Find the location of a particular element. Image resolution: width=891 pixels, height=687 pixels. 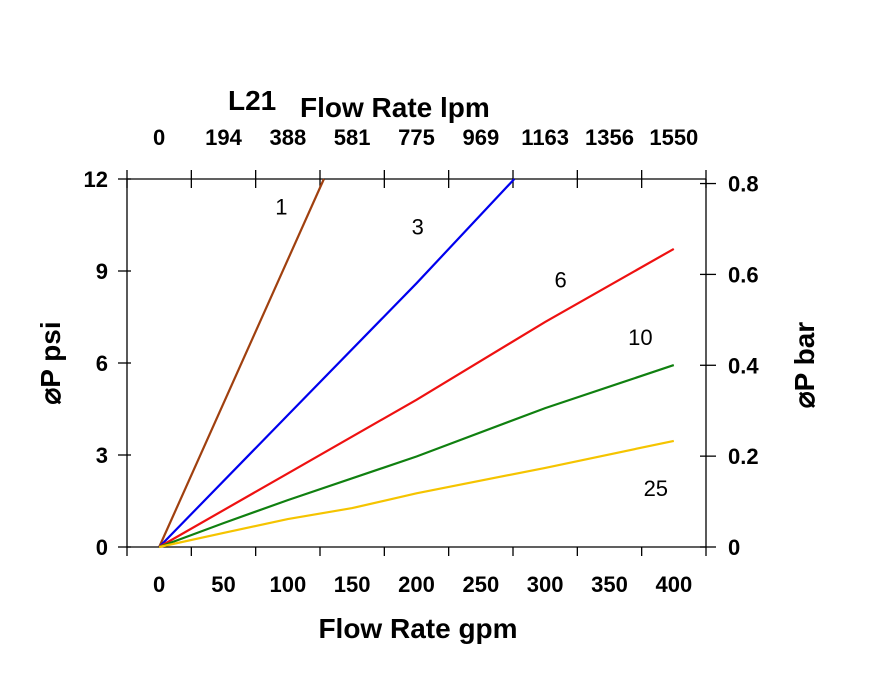

x2-tick-label: 1163 is located at coordinates (545, 137).